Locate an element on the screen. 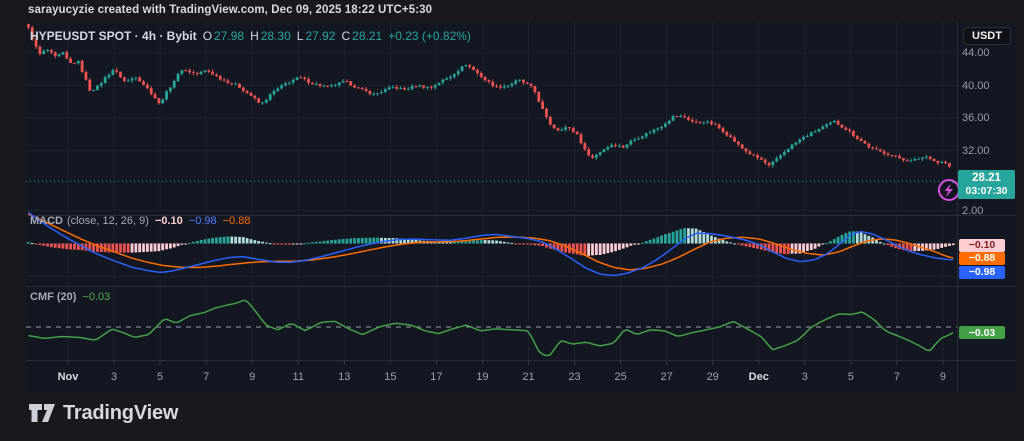 The height and width of the screenshot is (441, 1024). currency-toggle-button: USDT is located at coordinates (987, 36).